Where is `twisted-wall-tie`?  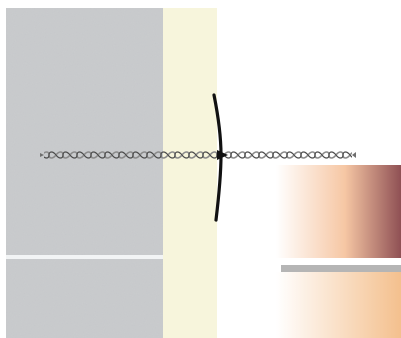
twisted-wall-tie is located at coordinates (198, 155).